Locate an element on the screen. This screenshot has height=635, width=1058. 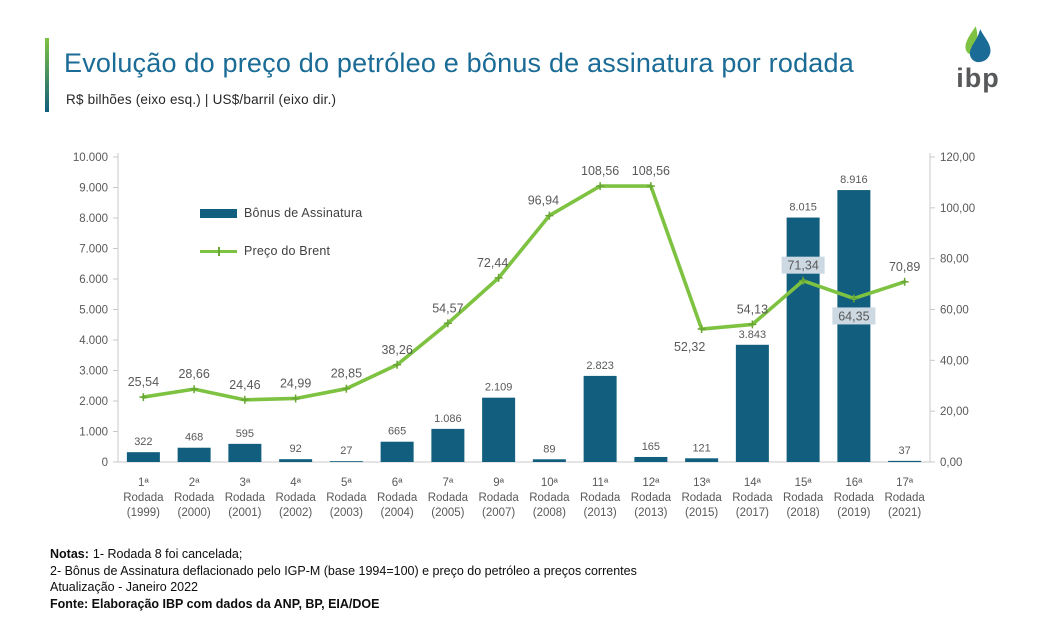
x-axis-label-round: 17ª is located at coordinates (905, 483).